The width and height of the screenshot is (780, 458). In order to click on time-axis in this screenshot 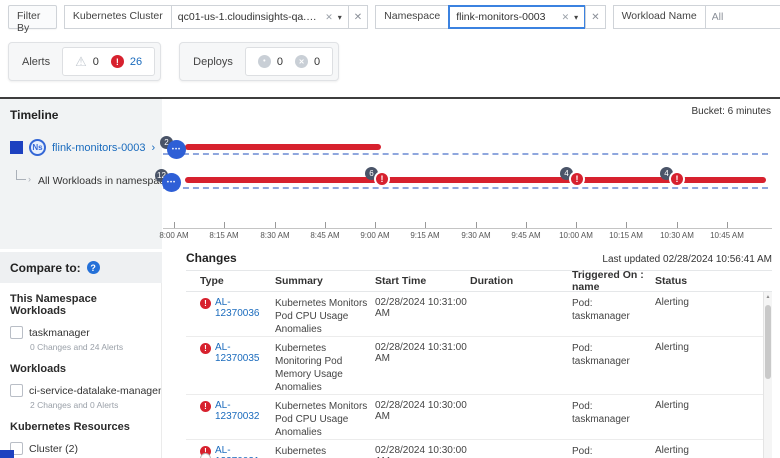, I will do `click(467, 228)`.